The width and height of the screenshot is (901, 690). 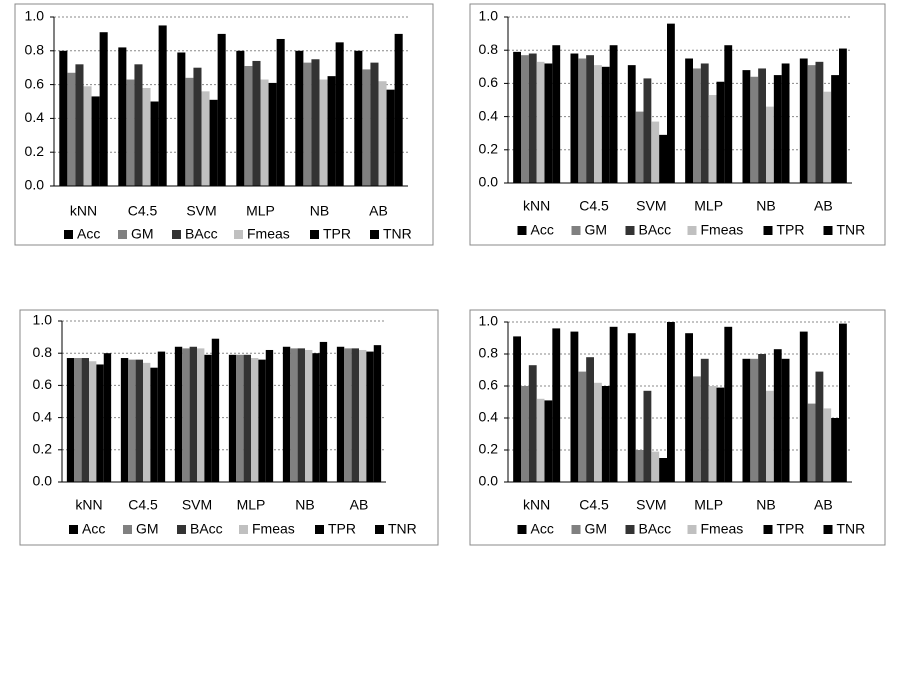 What do you see at coordinates (596, 529) in the screenshot?
I see `legend-label: GM` at bounding box center [596, 529].